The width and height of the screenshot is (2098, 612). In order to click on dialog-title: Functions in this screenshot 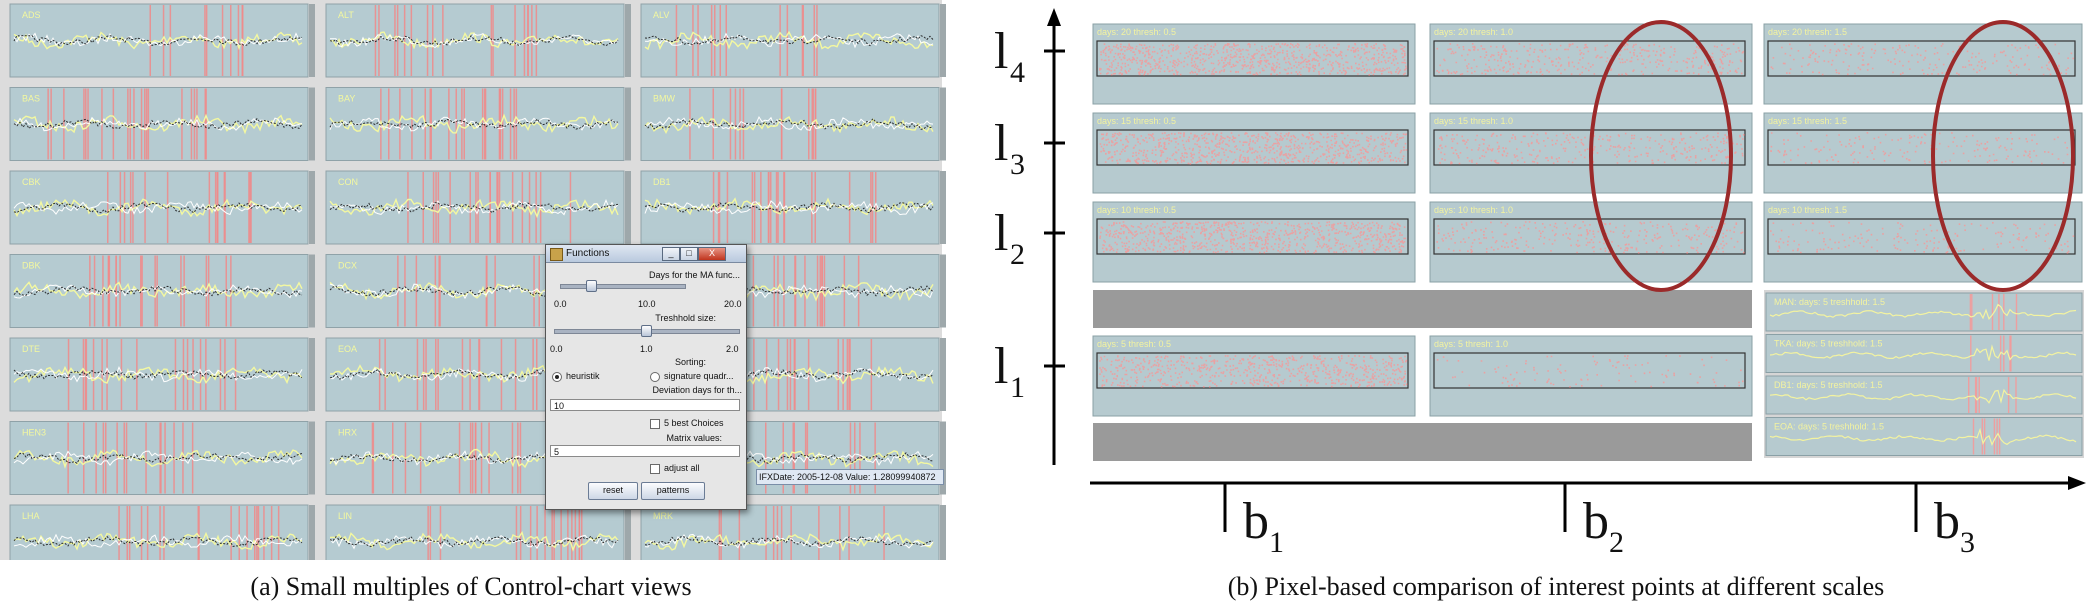, I will do `click(588, 253)`.